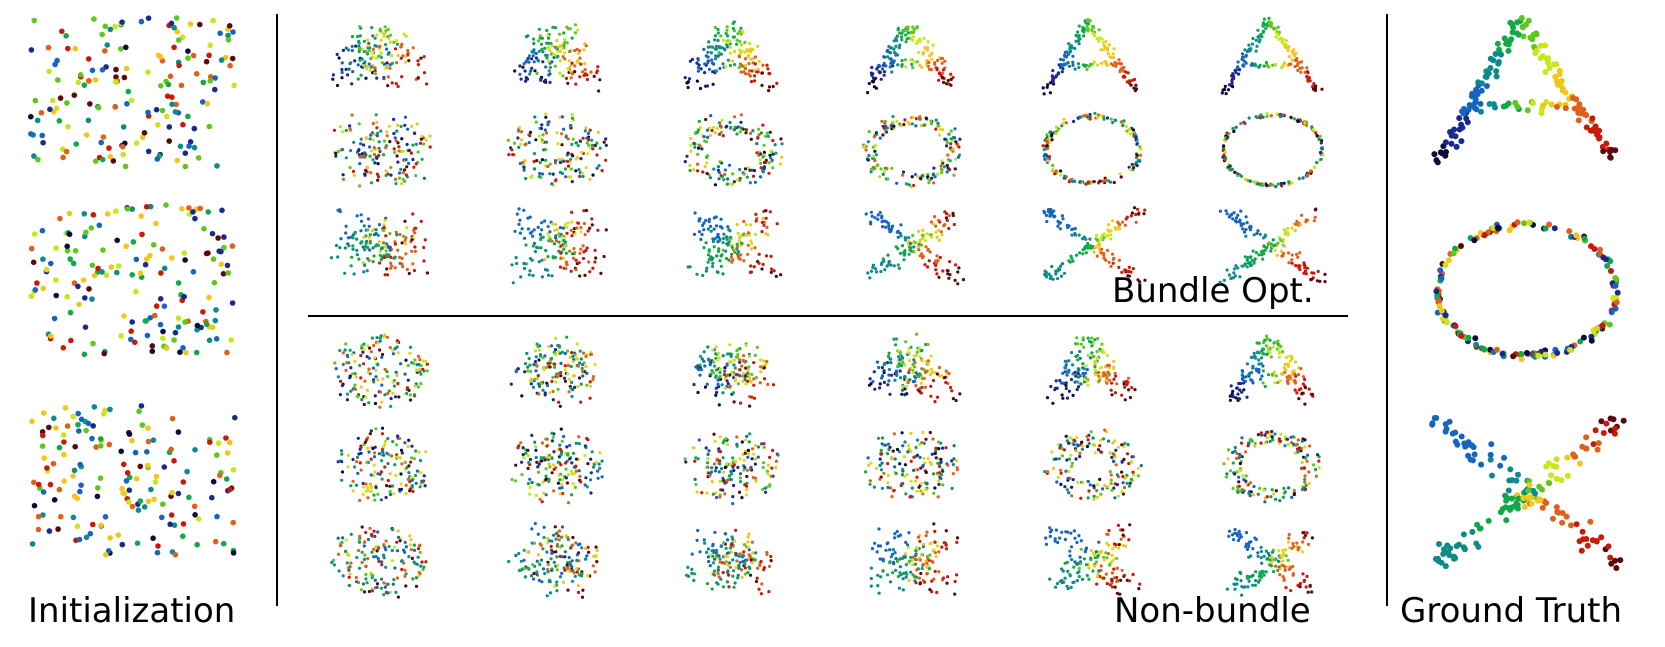 The image size is (1665, 647). I want to click on bundle-panel-r3-c3, so click(734, 243).